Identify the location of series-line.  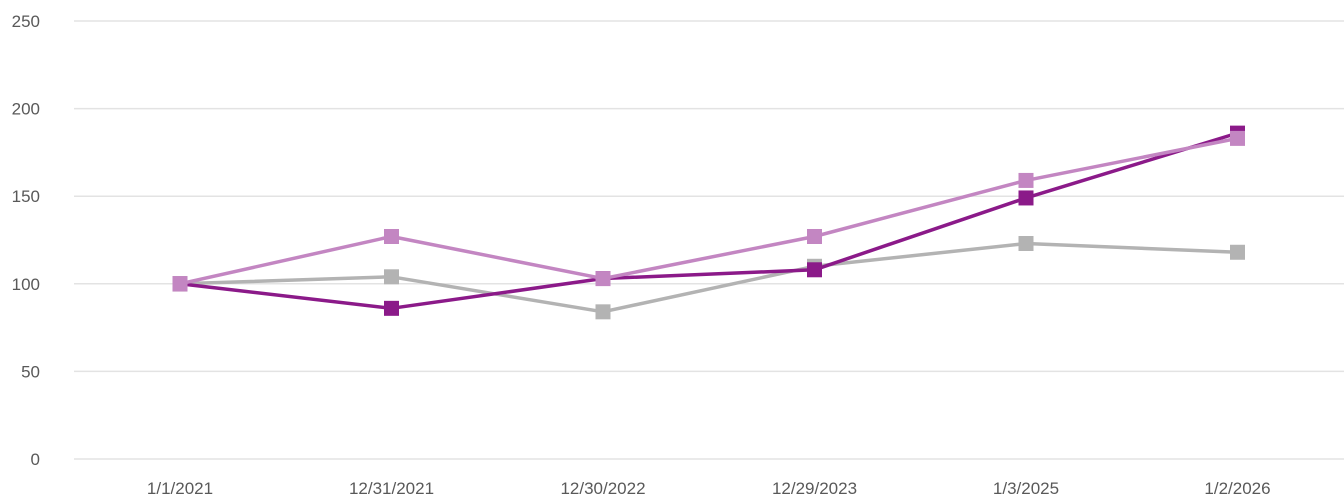
(708, 277).